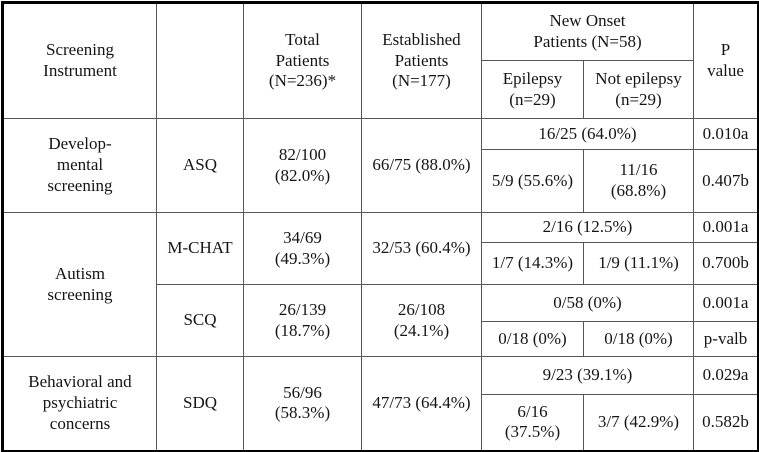 The image size is (759, 452). What do you see at coordinates (587, 134) in the screenshot?
I see `cell-asq-newonset-combined: 16/25 (64.0%)` at bounding box center [587, 134].